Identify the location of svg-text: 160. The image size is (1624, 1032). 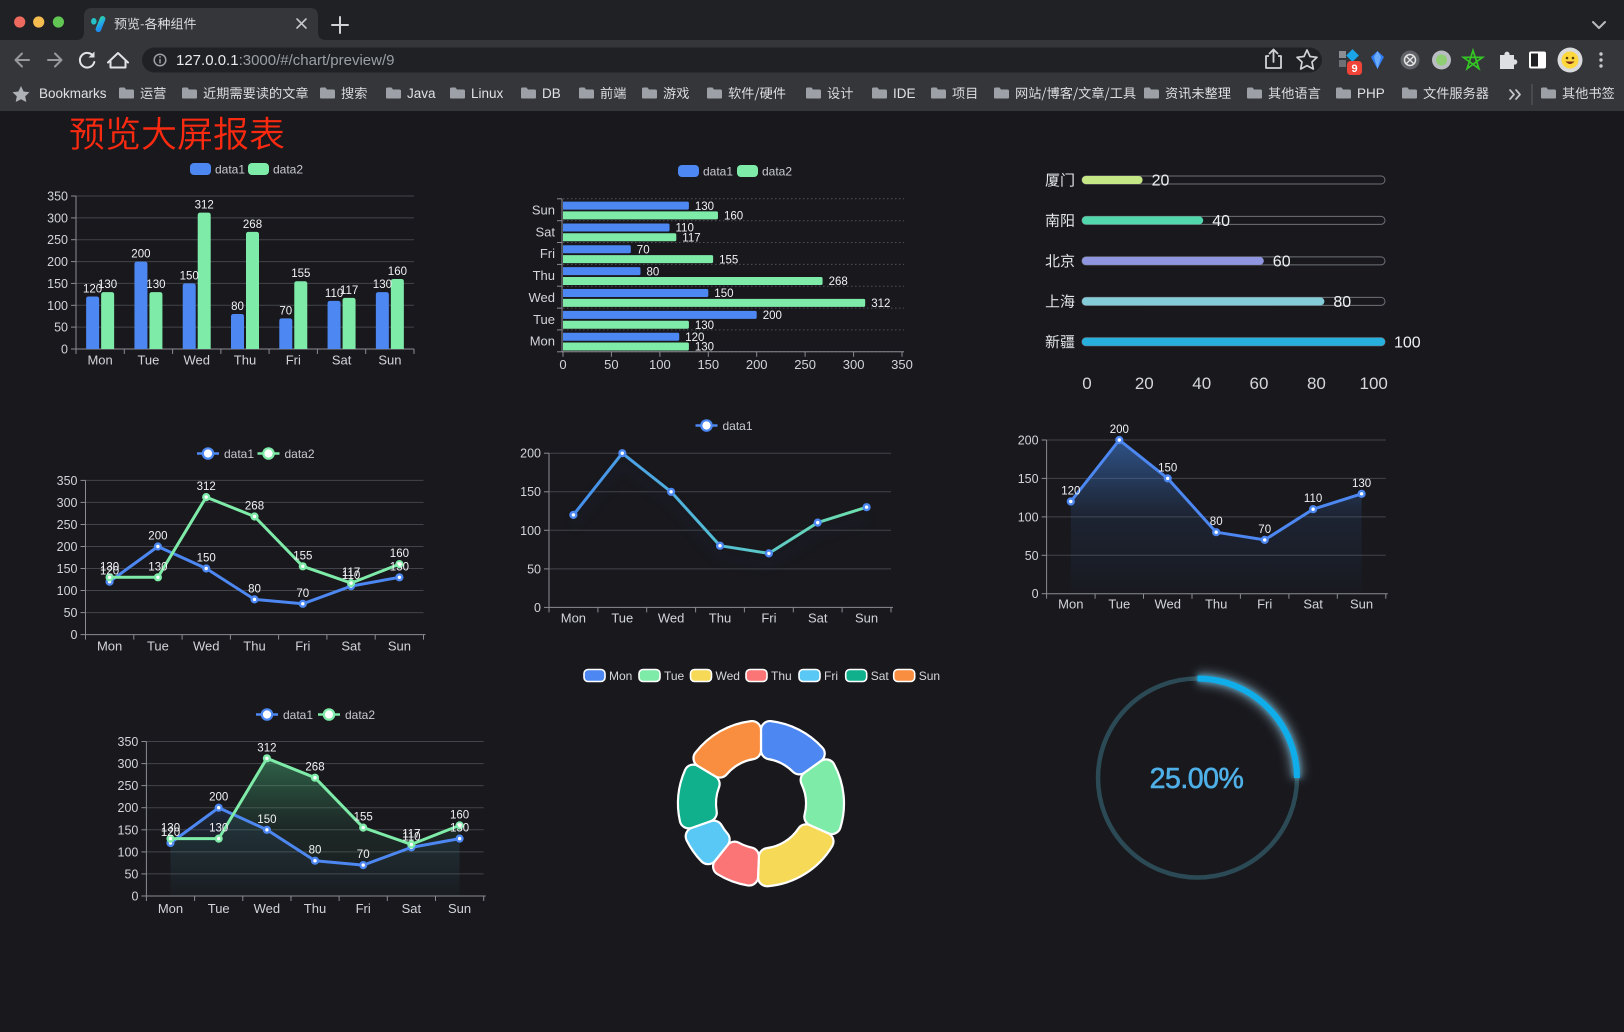
(459, 815).